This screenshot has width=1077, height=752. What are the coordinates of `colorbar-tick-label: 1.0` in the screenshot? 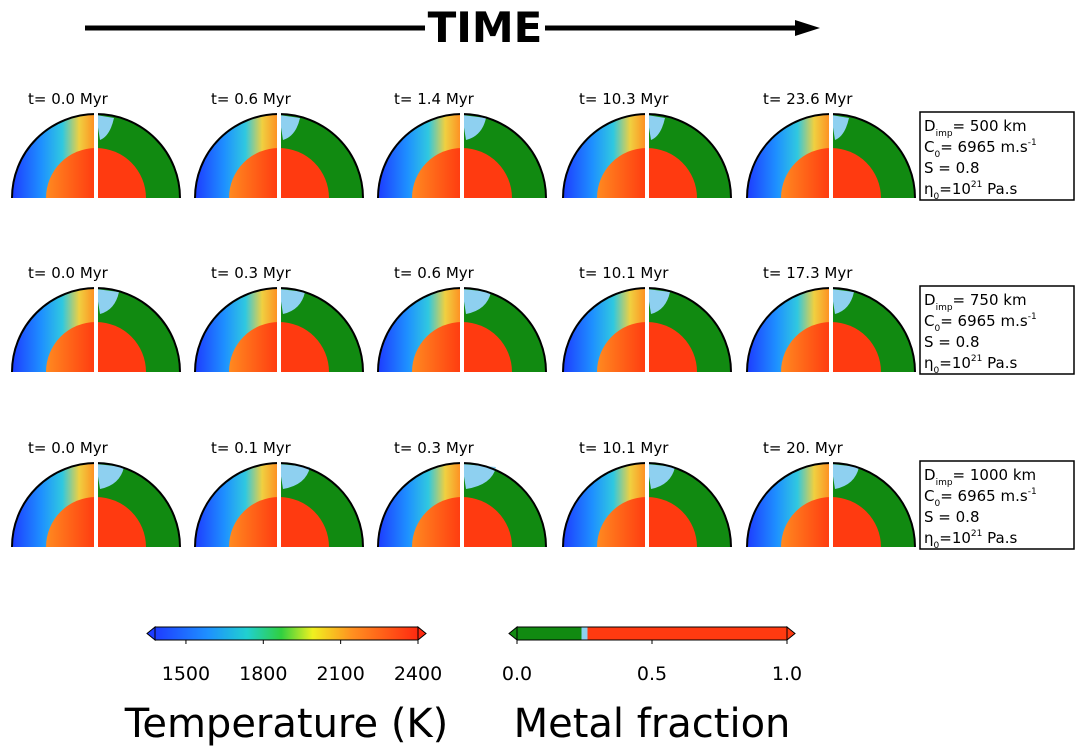 It's located at (787, 674).